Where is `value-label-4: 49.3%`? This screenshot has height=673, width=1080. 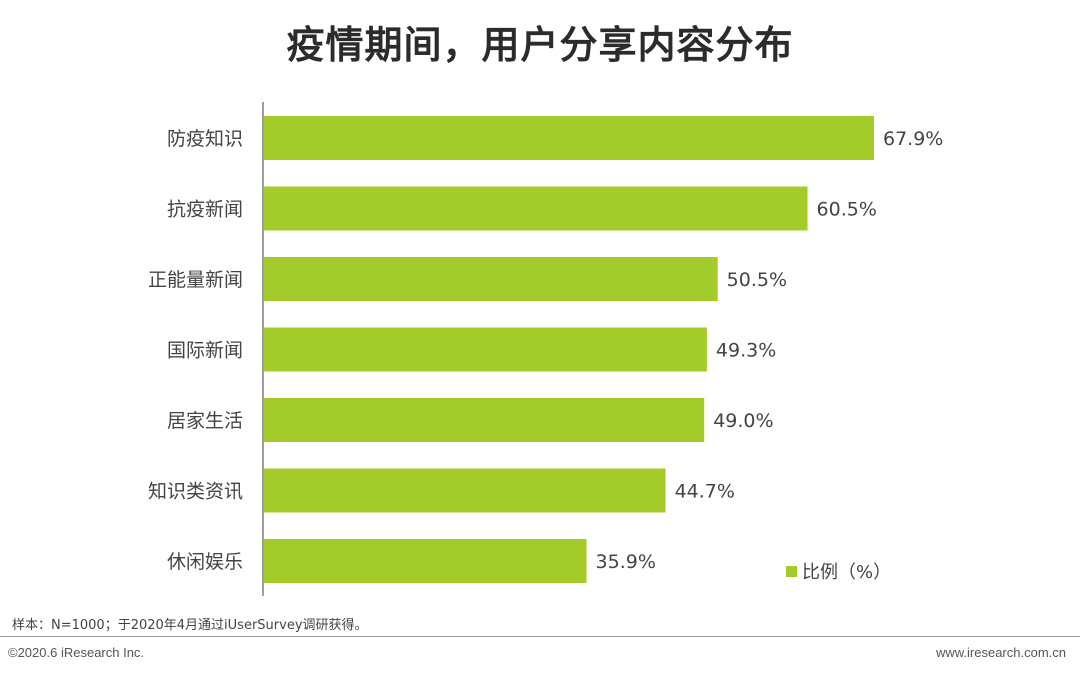
value-label-4: 49.3% is located at coordinates (746, 351).